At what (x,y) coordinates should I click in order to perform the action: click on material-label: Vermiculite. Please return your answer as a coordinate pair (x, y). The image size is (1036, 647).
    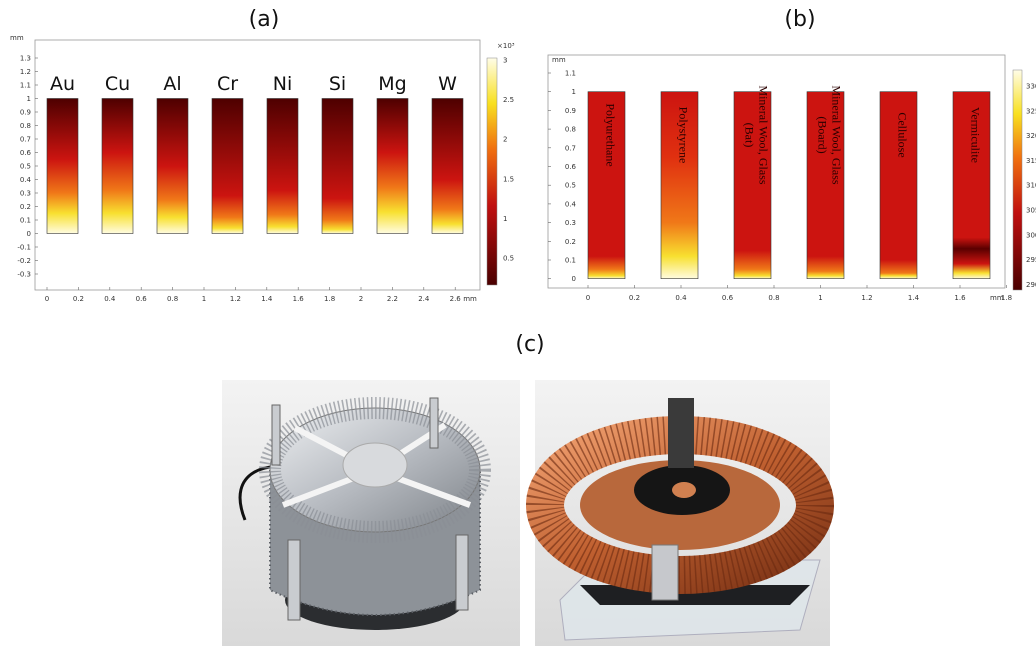
    Looking at the image, I should click on (976, 135).